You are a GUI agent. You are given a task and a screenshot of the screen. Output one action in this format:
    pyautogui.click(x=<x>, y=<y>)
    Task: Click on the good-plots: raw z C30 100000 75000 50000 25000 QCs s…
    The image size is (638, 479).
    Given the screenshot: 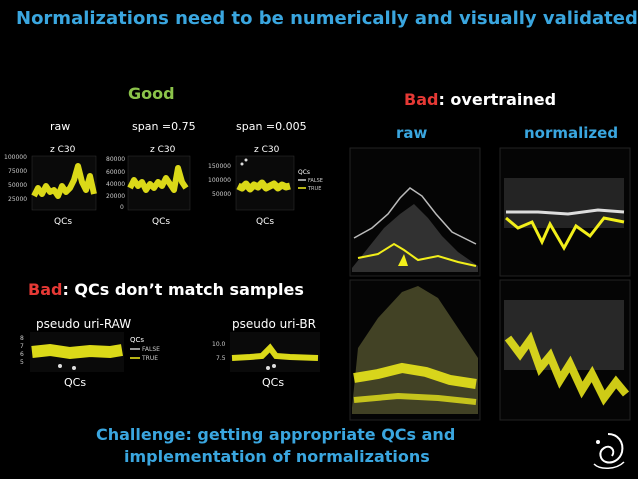 What is the action you would take?
    pyautogui.click(x=163, y=173)
    